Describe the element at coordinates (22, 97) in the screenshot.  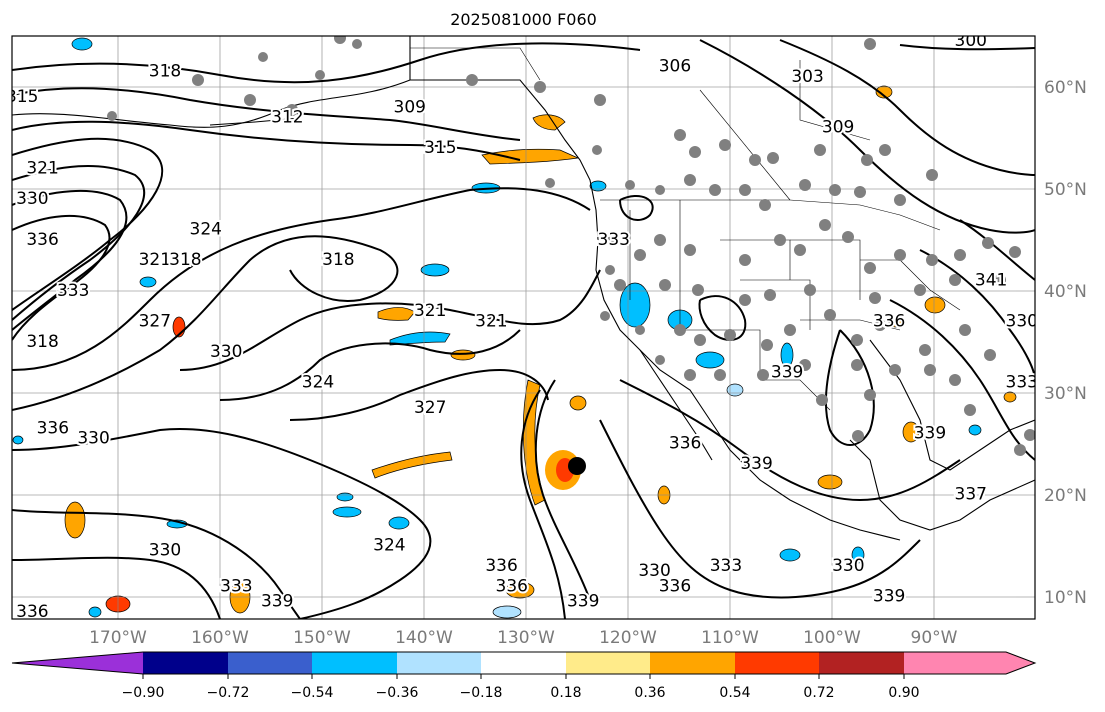
I see `contour-label: 315` at that location.